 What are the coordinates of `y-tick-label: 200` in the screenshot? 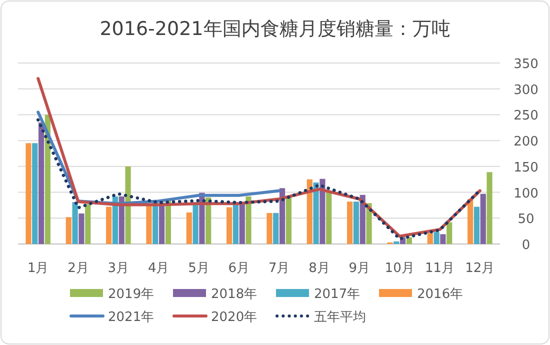 It's located at (526, 142).